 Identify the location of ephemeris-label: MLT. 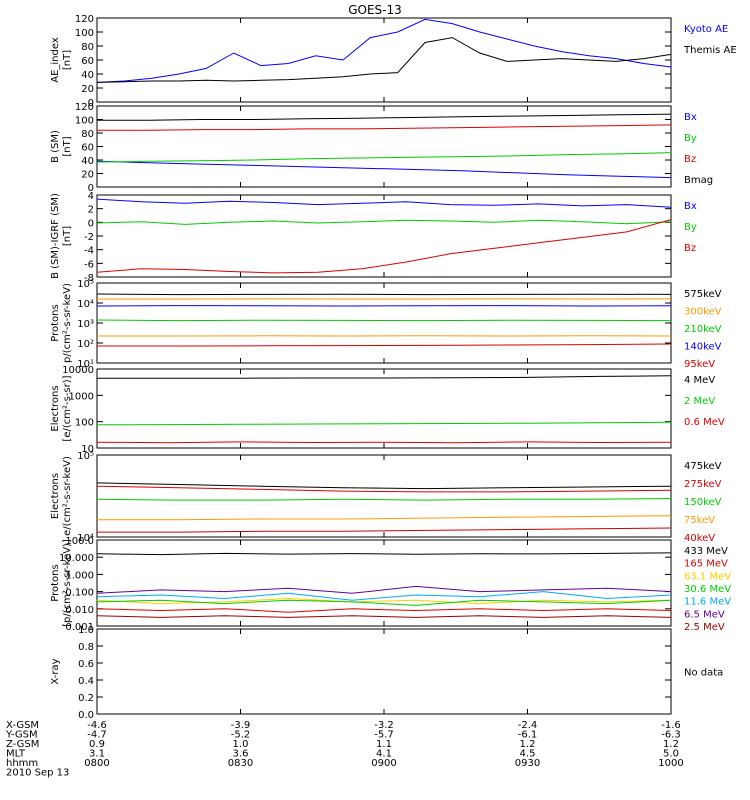
(16, 754).